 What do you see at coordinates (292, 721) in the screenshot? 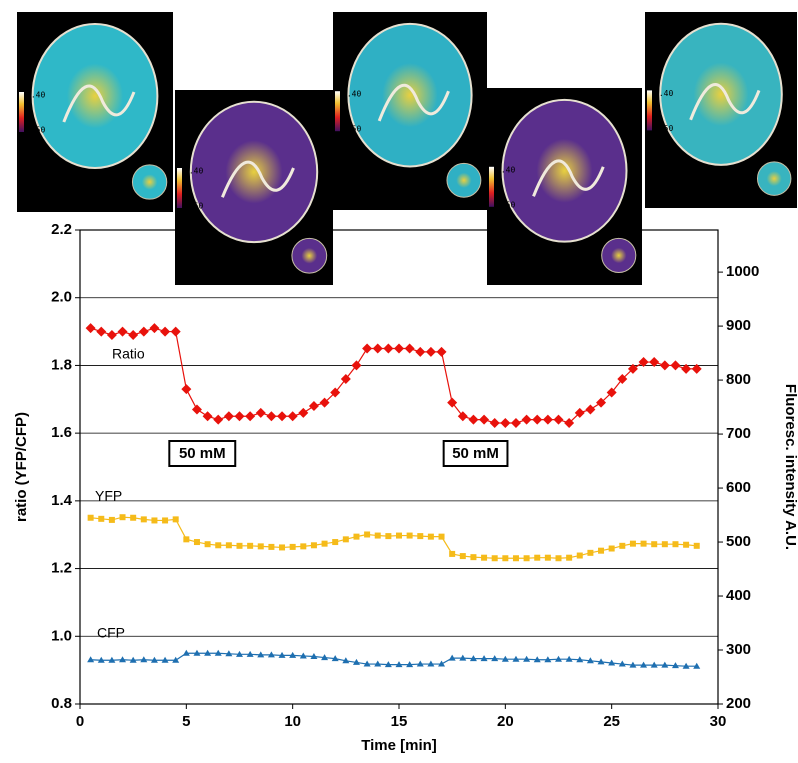
I see `x-tick-label: 10` at bounding box center [292, 721].